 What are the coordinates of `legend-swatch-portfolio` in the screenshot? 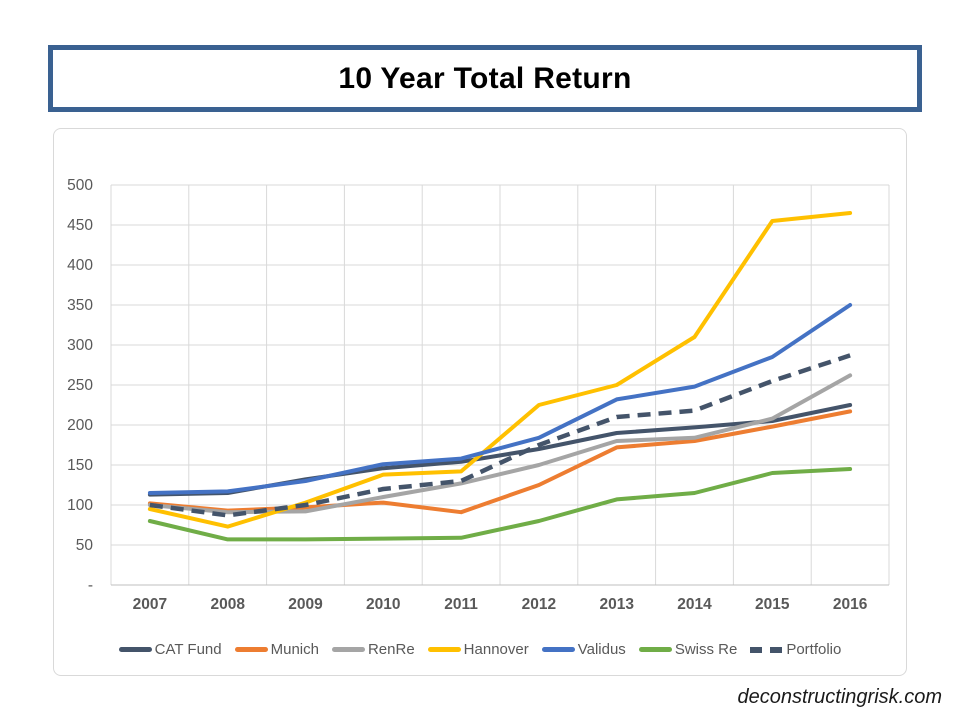 It's located at (767, 649).